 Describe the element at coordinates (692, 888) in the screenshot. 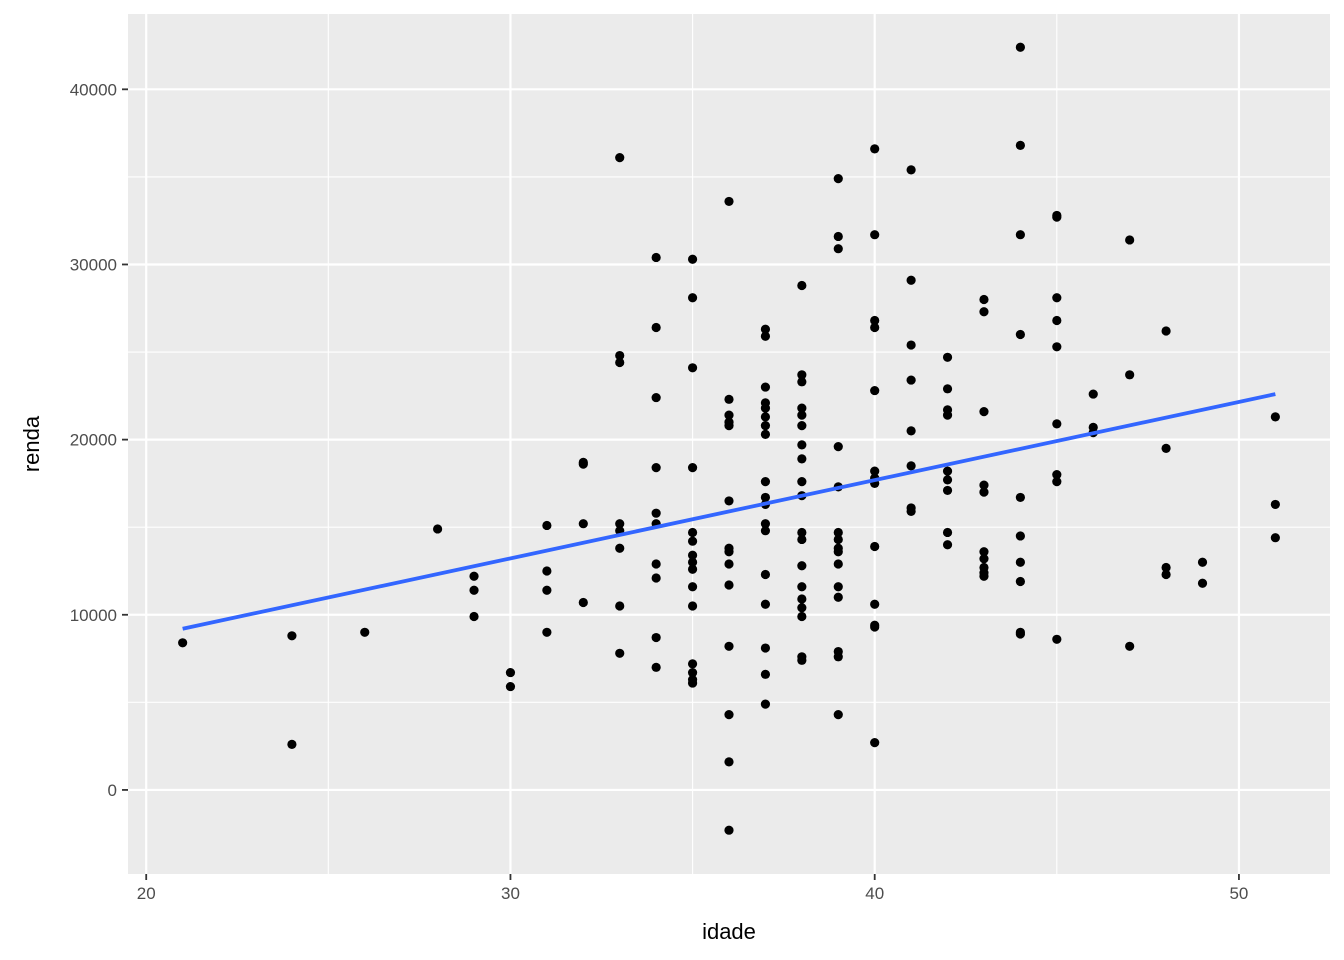

I see `x-axis-ticks: 20 30 40 50` at that location.